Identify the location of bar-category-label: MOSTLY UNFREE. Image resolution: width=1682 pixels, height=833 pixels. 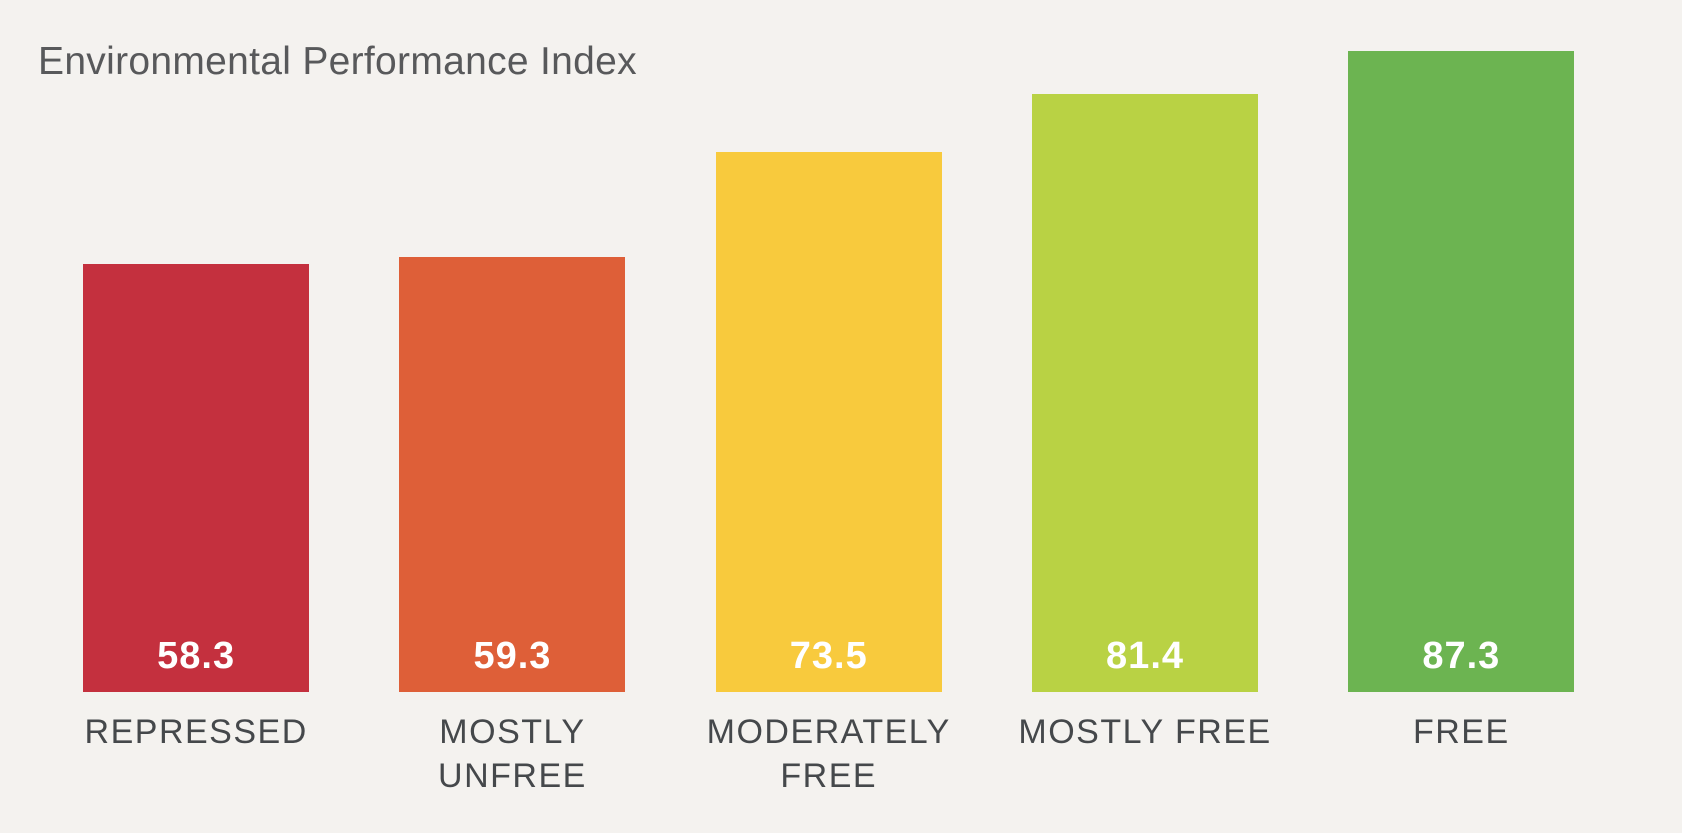
(512, 754).